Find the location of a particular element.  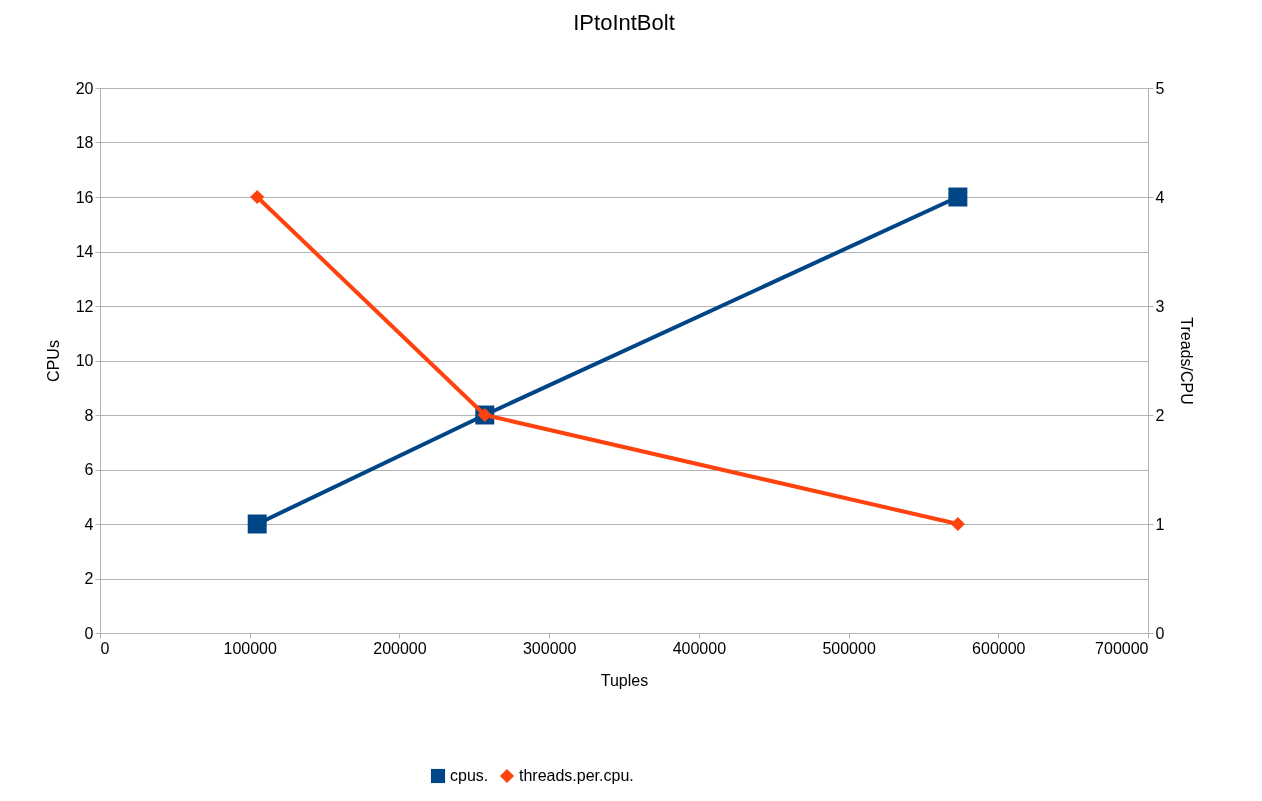

x-tick-label: 200000 is located at coordinates (400, 648).